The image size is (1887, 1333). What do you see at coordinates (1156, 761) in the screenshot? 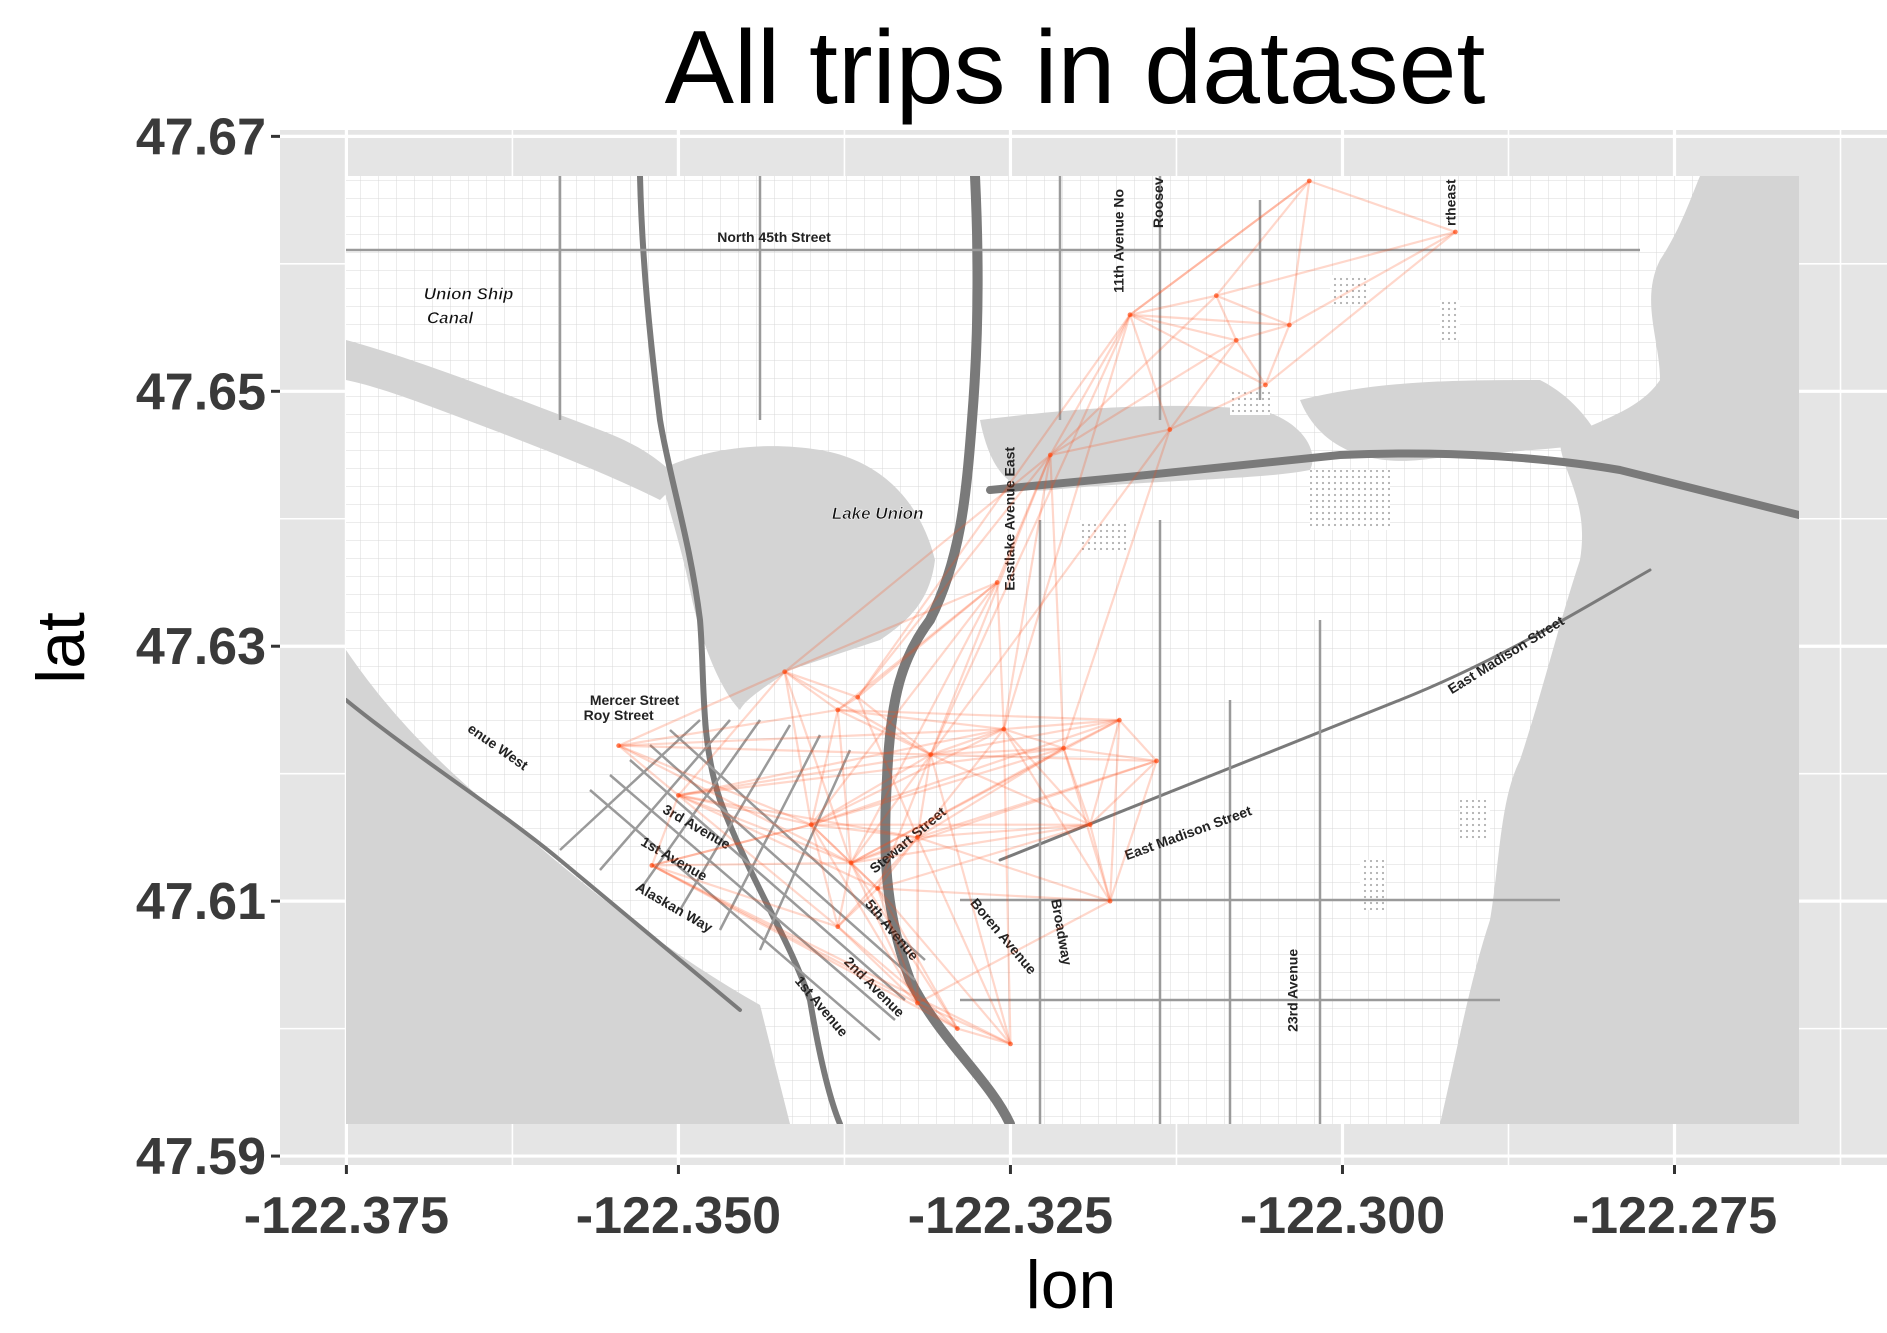
I see `station-point-K` at bounding box center [1156, 761].